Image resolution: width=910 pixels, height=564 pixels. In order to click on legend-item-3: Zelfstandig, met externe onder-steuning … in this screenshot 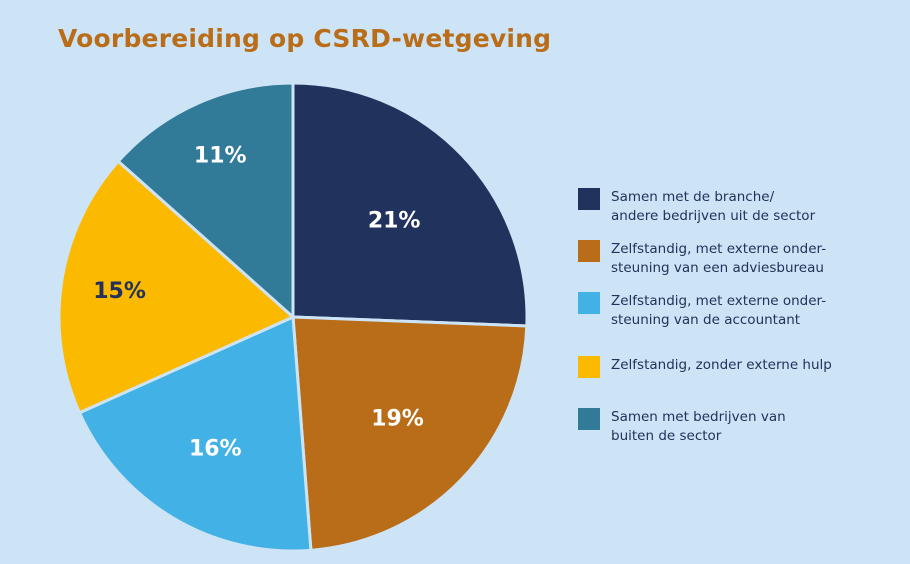, I will do `click(729, 311)`.